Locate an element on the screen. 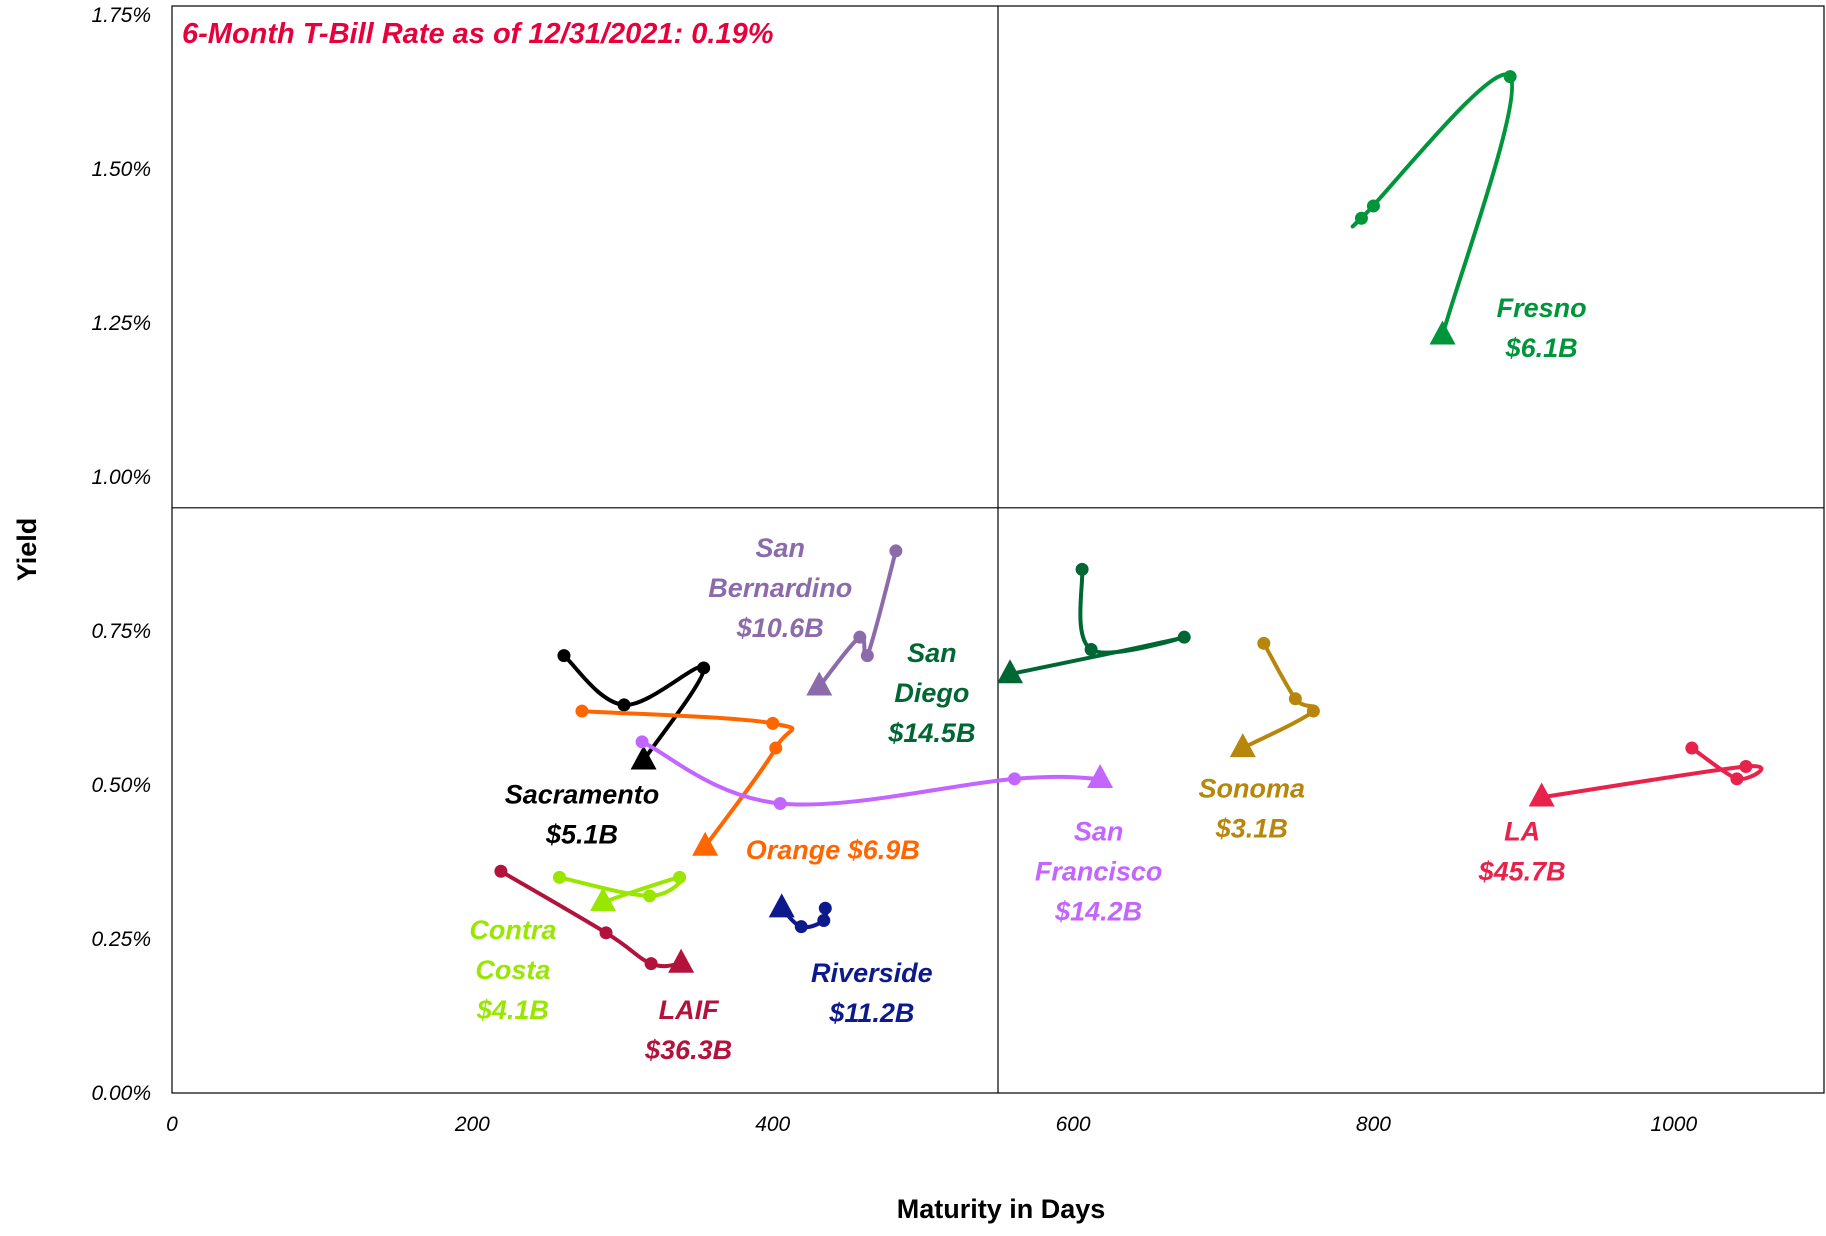 The width and height of the screenshot is (1826, 1236). series-sonoma: Sonoma $3.1B is located at coordinates (1259, 739).